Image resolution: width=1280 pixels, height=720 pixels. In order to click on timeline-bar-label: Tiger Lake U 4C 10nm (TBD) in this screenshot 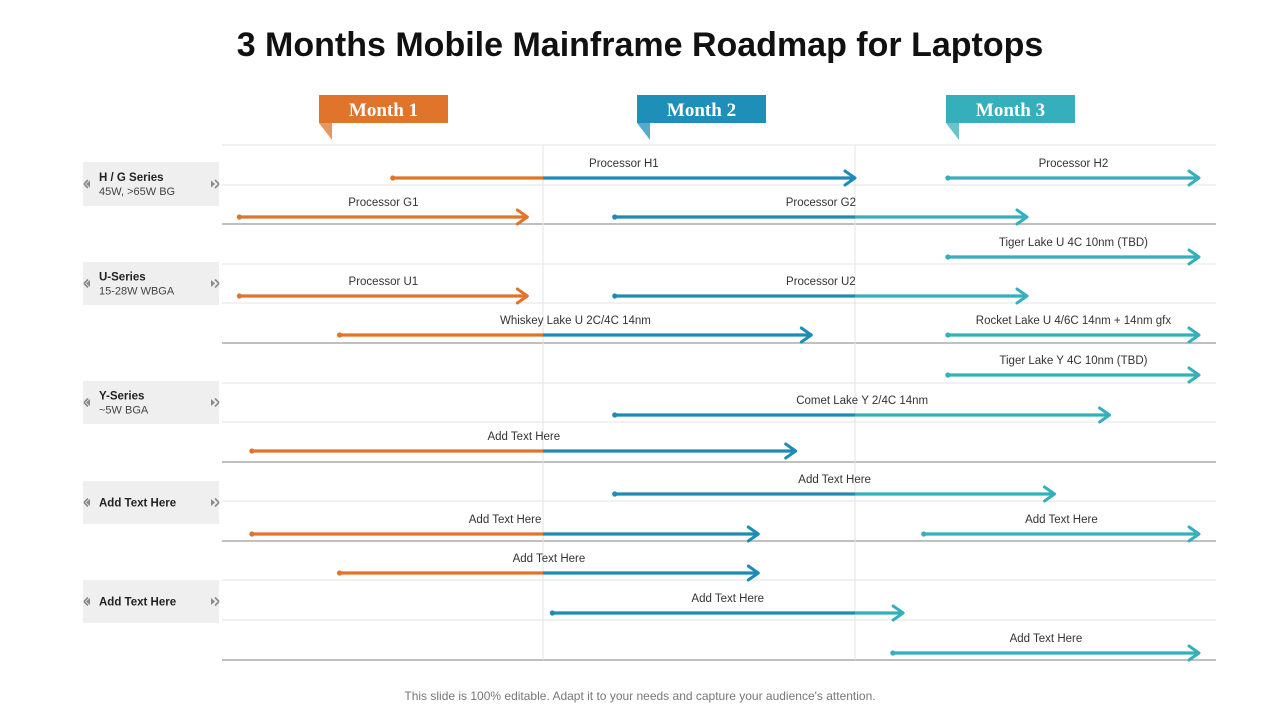, I will do `click(1073, 243)`.